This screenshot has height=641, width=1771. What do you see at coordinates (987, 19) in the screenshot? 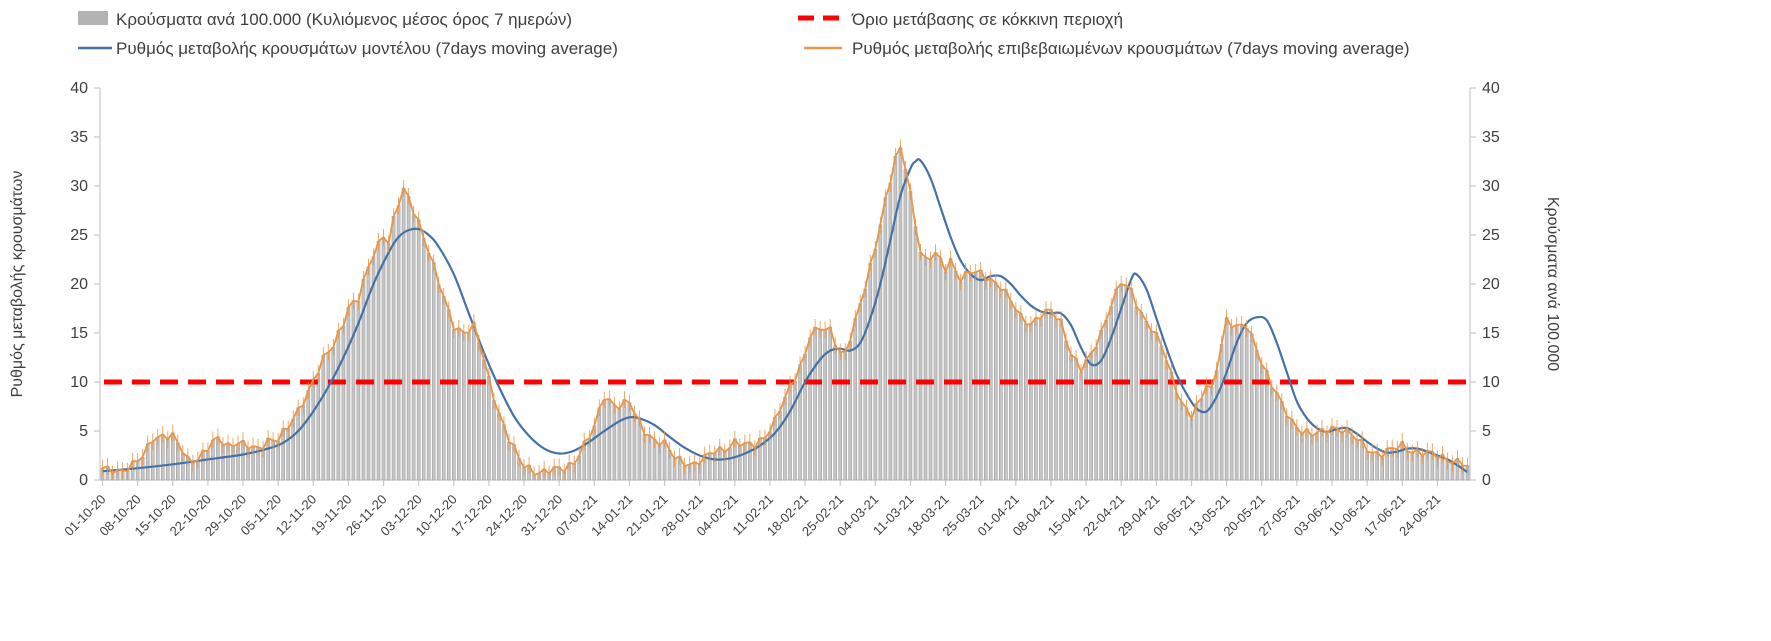
I see `threshold-legend-label: Όριο μετάβασης σε κόκκινη περιοχή` at bounding box center [987, 19].